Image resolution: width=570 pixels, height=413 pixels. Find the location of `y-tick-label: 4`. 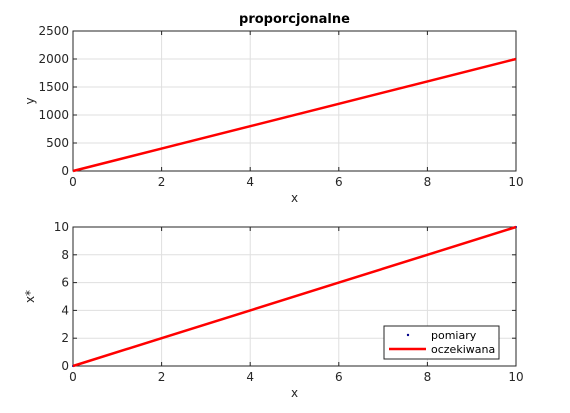

y-tick-label: 4 is located at coordinates (65, 310).